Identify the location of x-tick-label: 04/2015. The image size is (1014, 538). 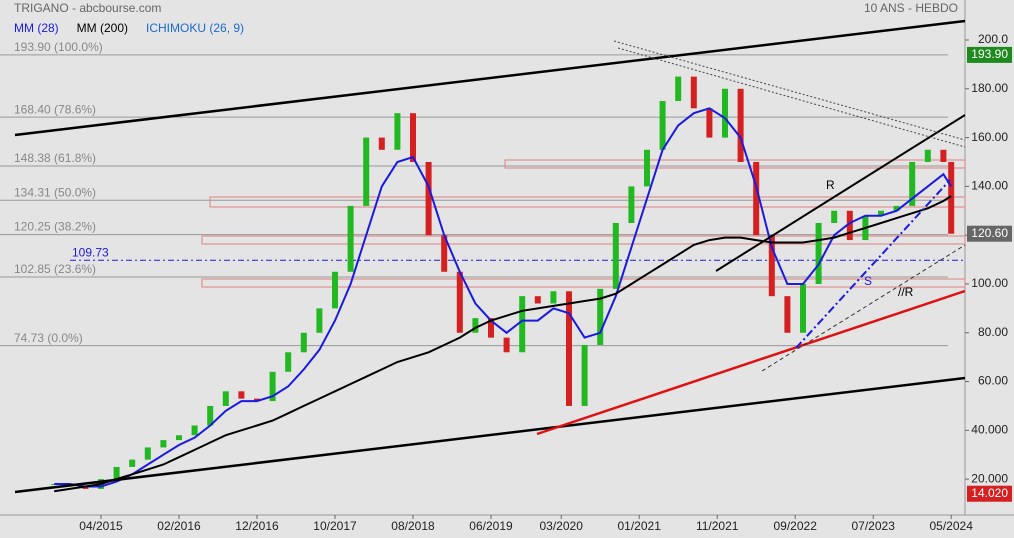
(101, 526).